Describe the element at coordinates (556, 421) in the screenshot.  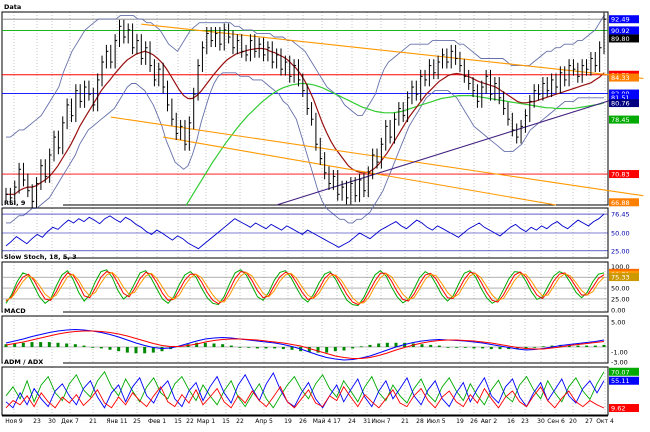
I see `x-tick-label: Сен 6` at that location.